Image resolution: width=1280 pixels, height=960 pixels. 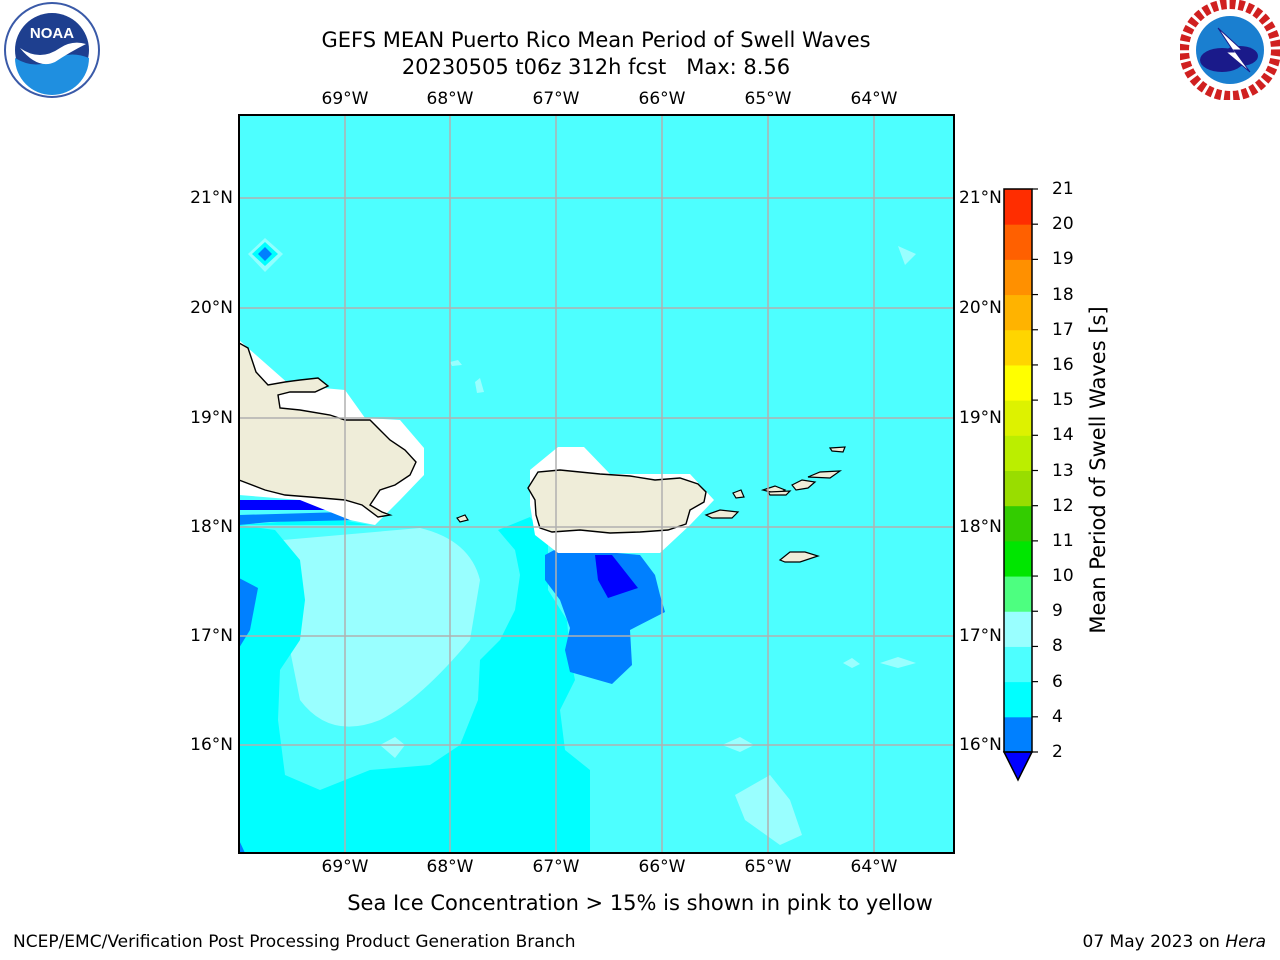 What do you see at coordinates (1063, 224) in the screenshot?
I see `colorbar-tick-label: 20` at bounding box center [1063, 224].